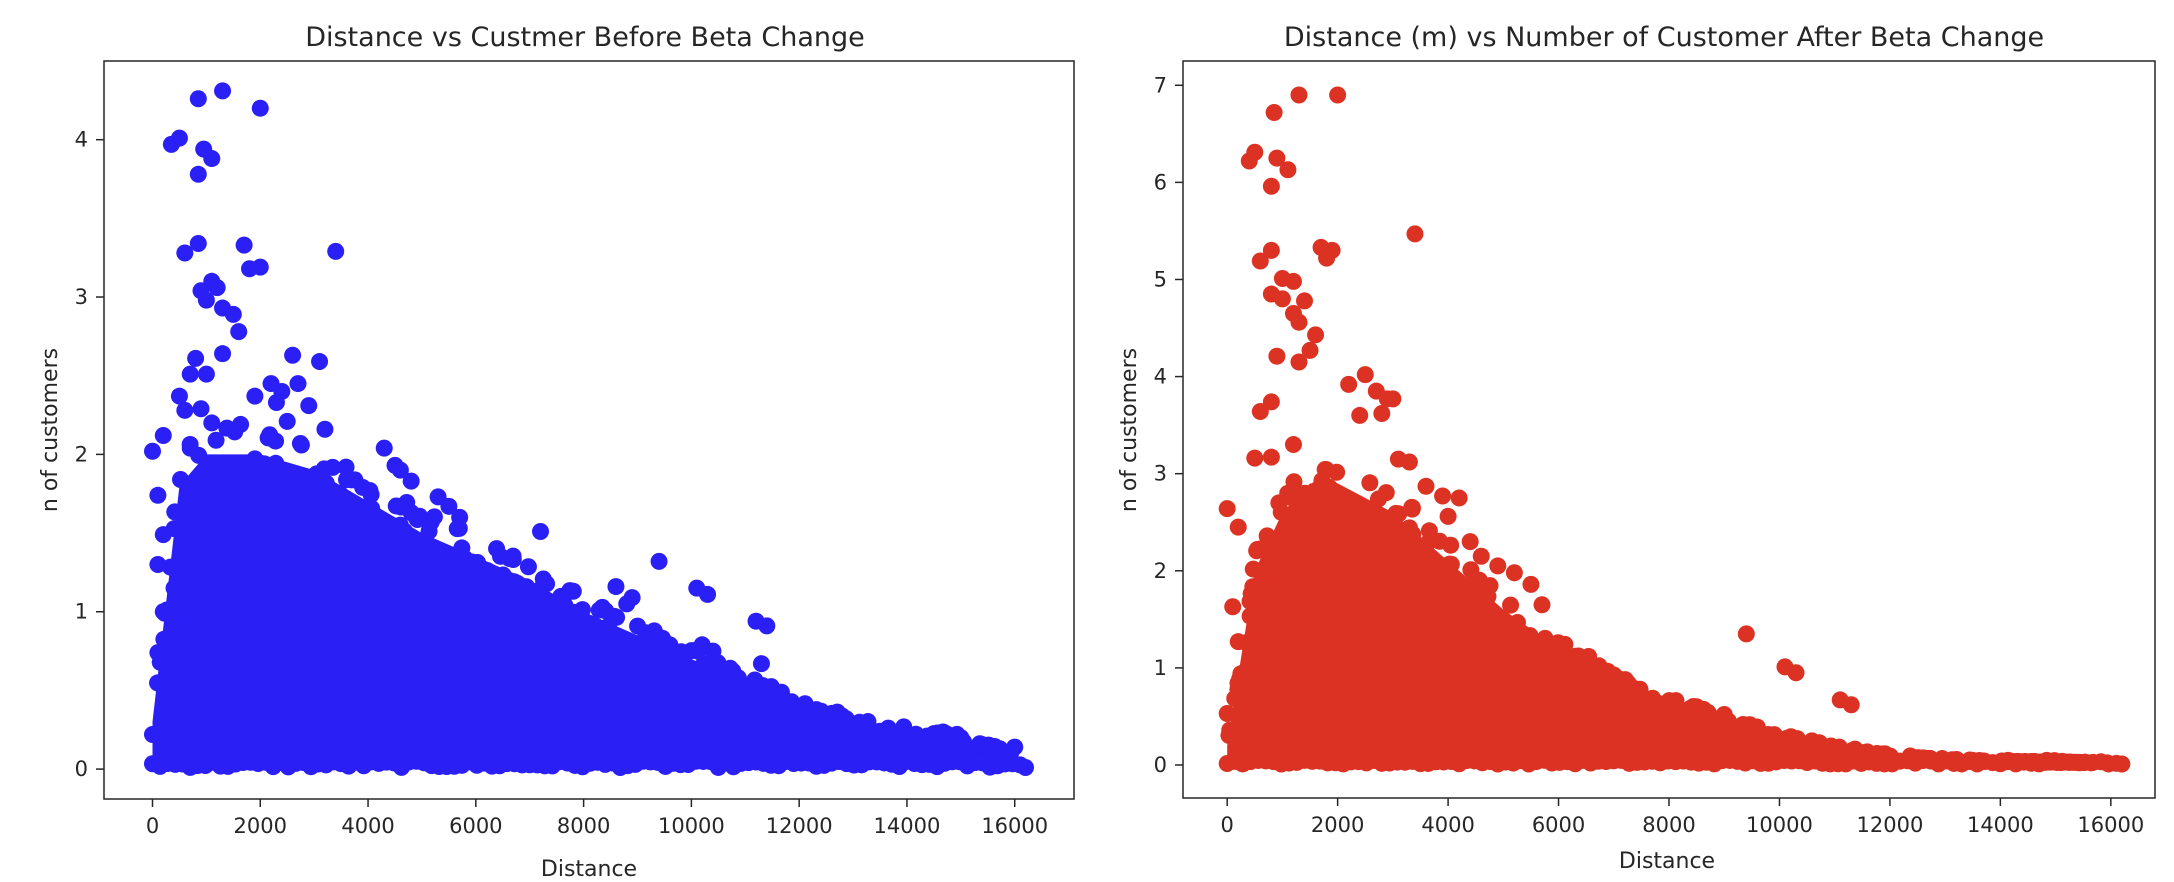 Image resolution: width=2174 pixels, height=882 pixels. What do you see at coordinates (1014, 826) in the screenshot?
I see `x-tick-label: 16000` at bounding box center [1014, 826].